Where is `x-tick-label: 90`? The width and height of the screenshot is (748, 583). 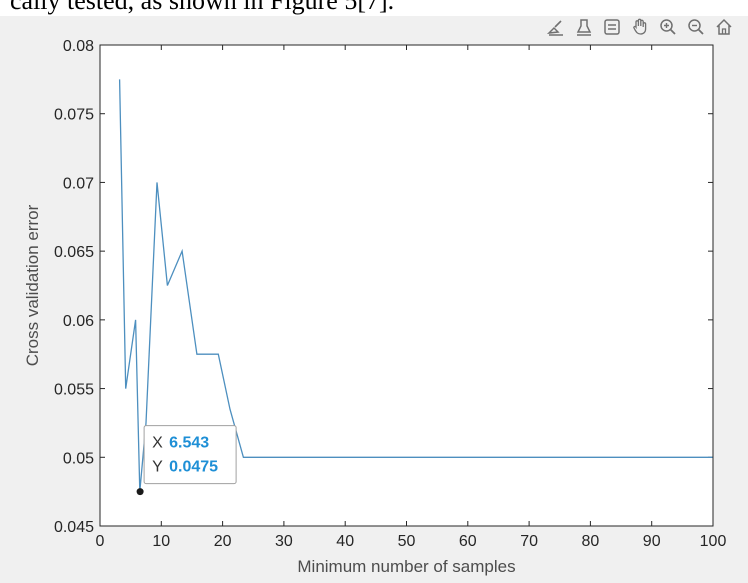 x-tick-label: 90 is located at coordinates (652, 541).